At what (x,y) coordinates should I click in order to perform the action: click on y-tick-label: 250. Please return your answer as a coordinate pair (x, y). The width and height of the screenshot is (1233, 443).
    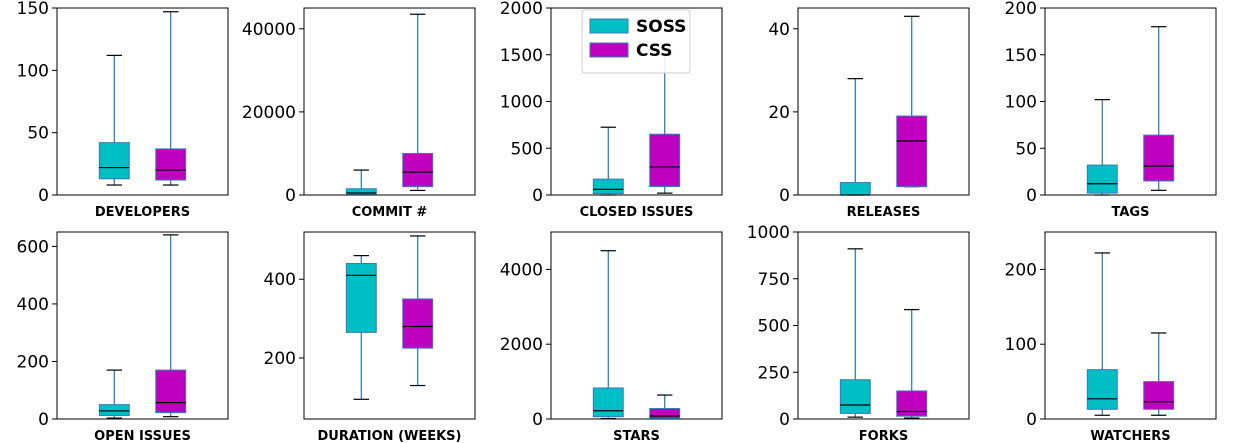
    Looking at the image, I should click on (774, 373).